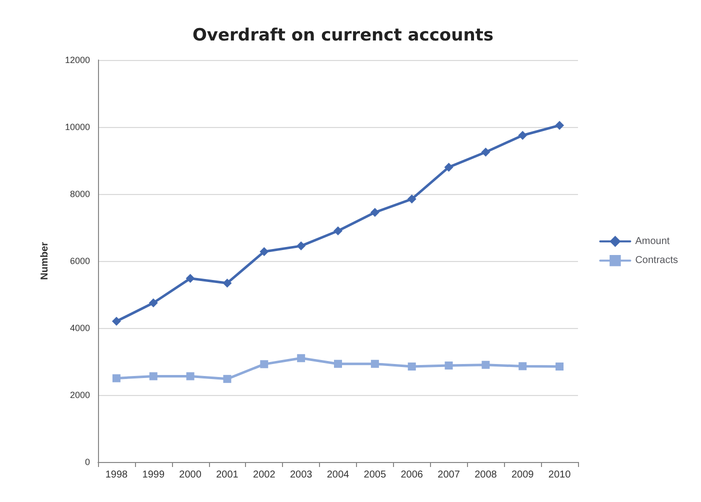  What do you see at coordinates (301, 475) in the screenshot?
I see `x-tick-label: 2003` at bounding box center [301, 475].